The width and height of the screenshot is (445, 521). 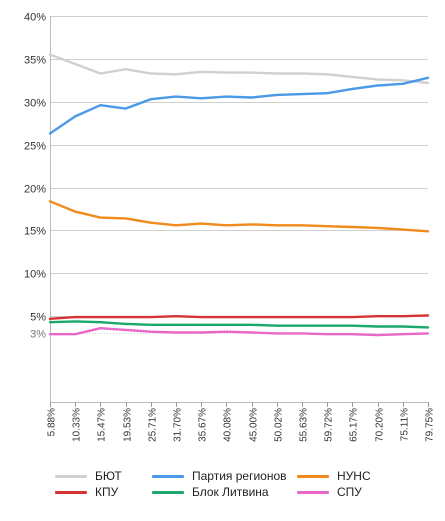 What do you see at coordinates (88, 476) in the screenshot?
I see `legend-item: БЮТ` at bounding box center [88, 476].